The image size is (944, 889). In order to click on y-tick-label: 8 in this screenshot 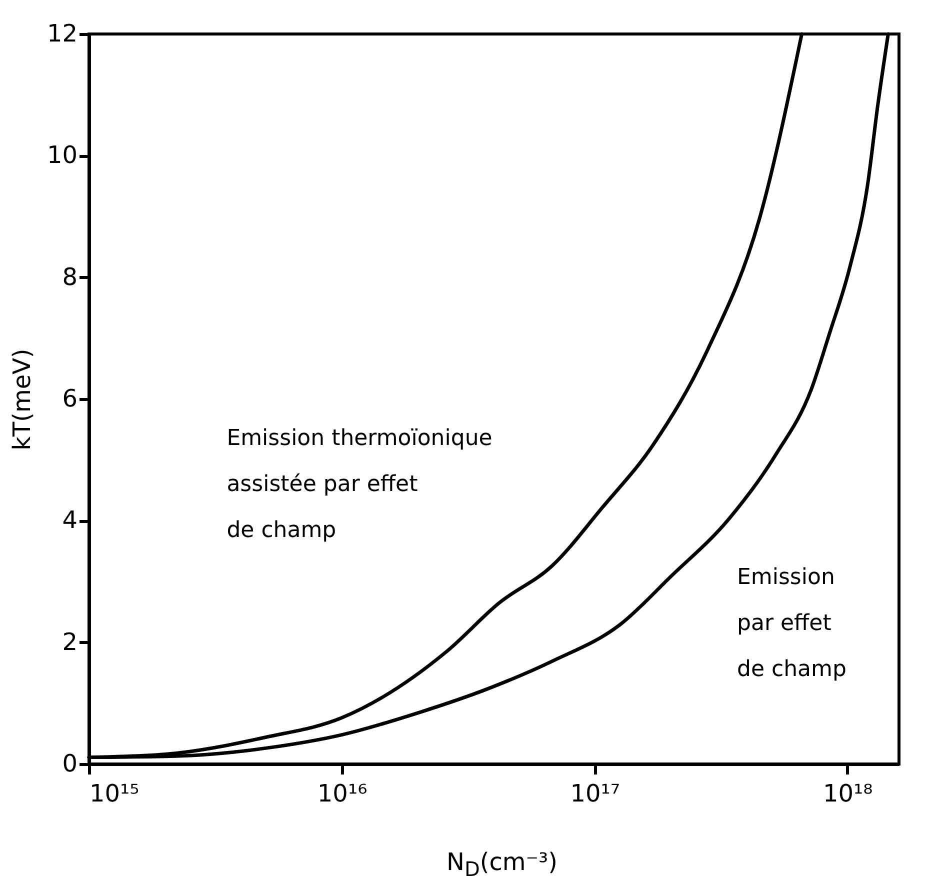, I will do `click(70, 276)`.